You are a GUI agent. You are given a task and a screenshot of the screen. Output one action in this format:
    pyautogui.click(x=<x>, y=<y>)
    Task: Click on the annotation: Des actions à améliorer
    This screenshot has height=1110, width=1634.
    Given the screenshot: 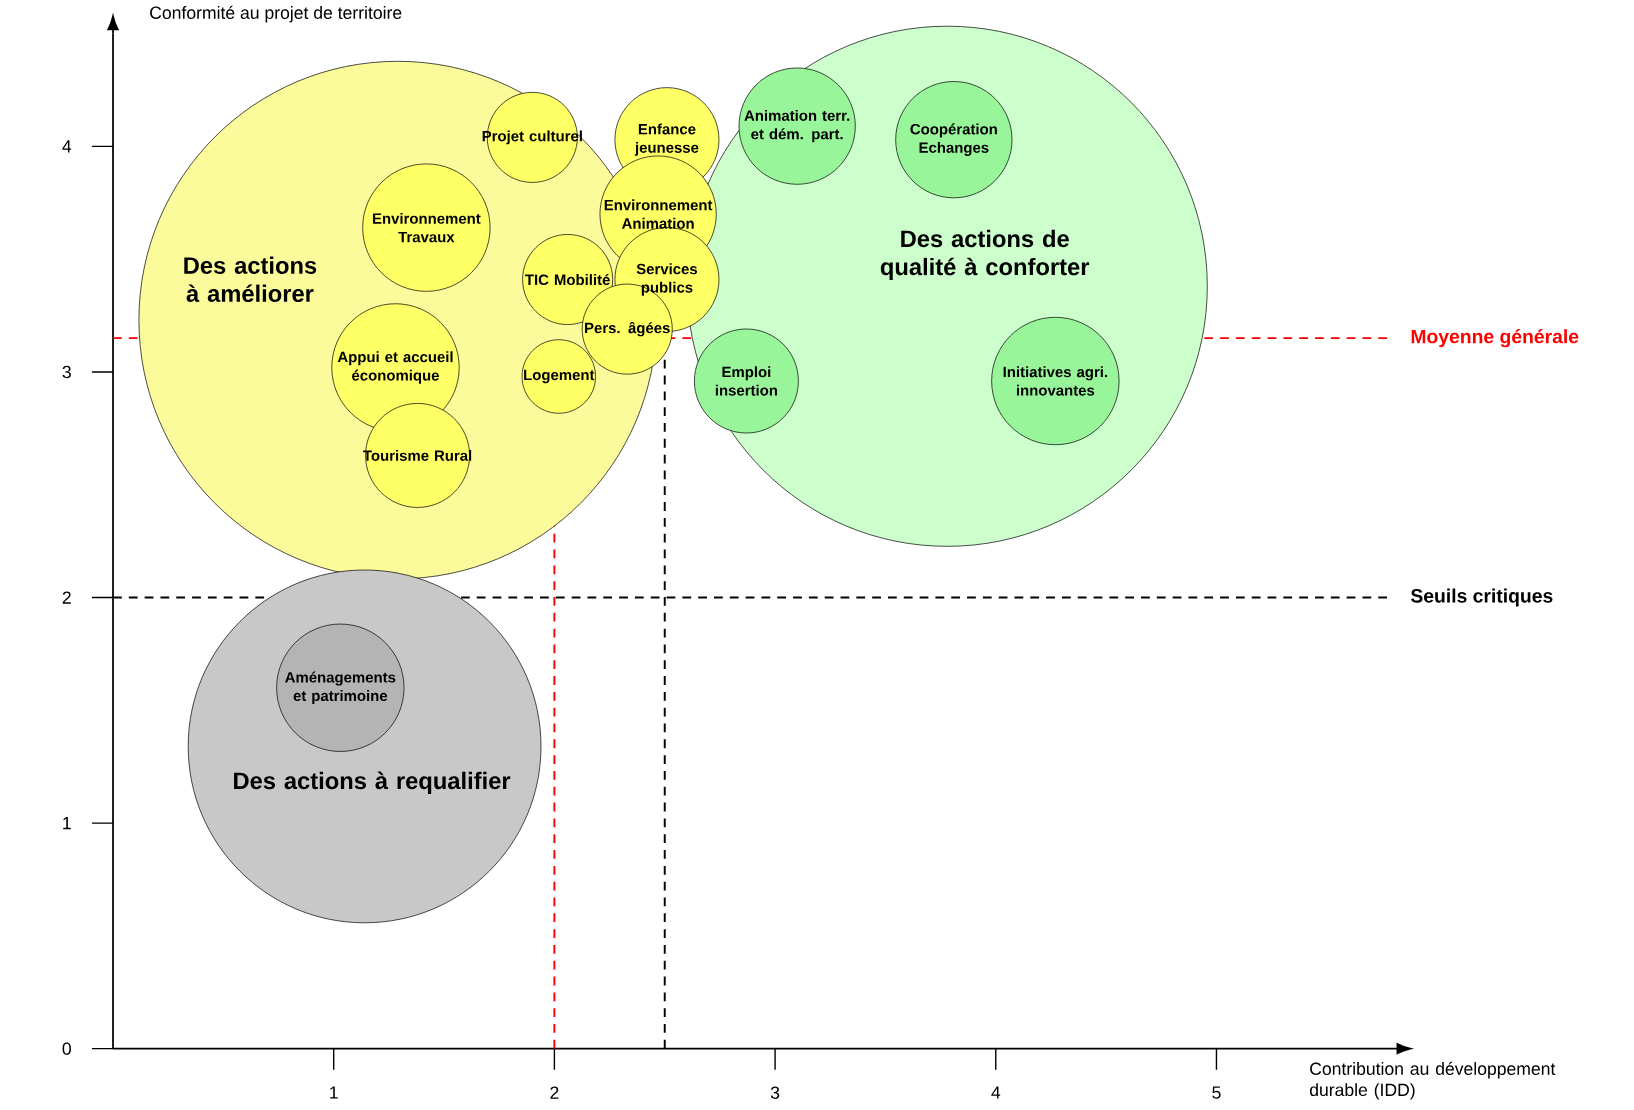 What is the action you would take?
    pyautogui.click(x=250, y=279)
    